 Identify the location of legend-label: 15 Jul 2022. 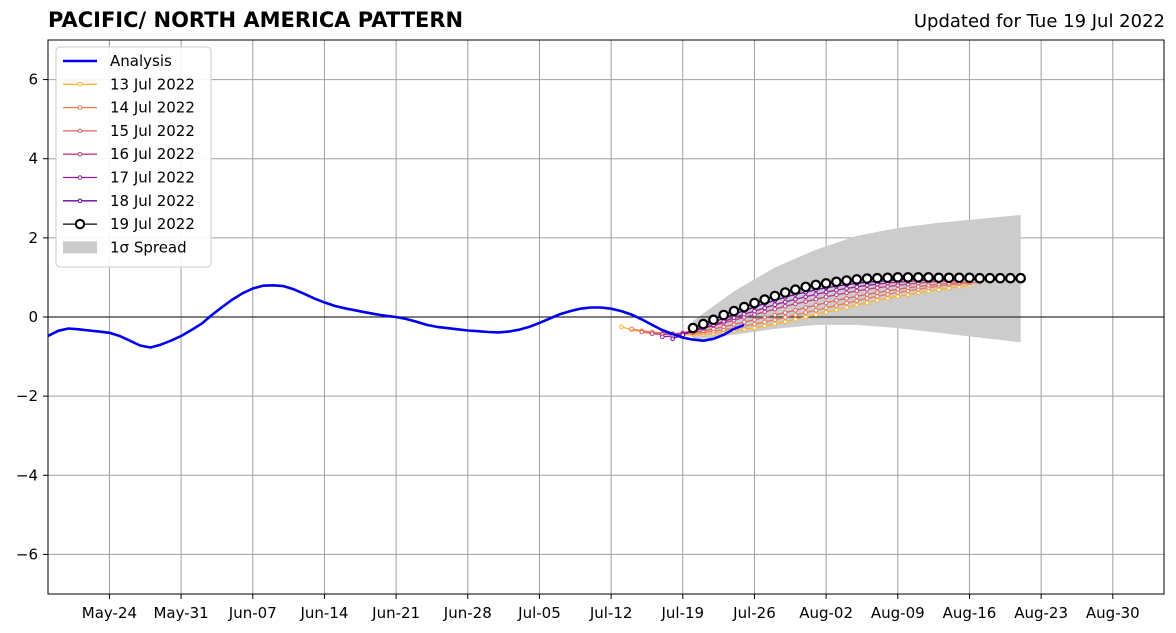
(152, 131).